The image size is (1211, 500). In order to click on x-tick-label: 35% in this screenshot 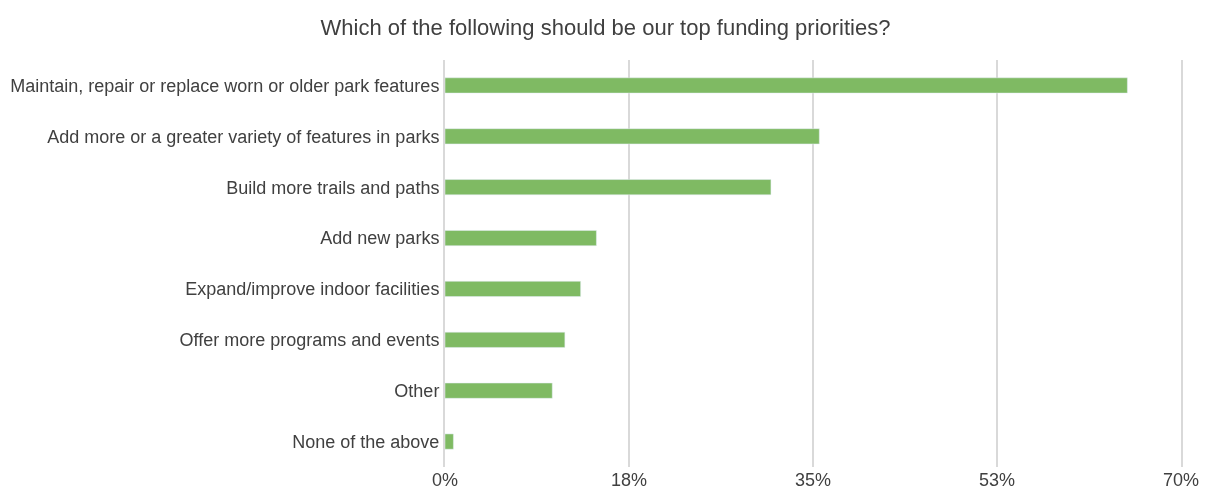, I will do `click(813, 480)`.